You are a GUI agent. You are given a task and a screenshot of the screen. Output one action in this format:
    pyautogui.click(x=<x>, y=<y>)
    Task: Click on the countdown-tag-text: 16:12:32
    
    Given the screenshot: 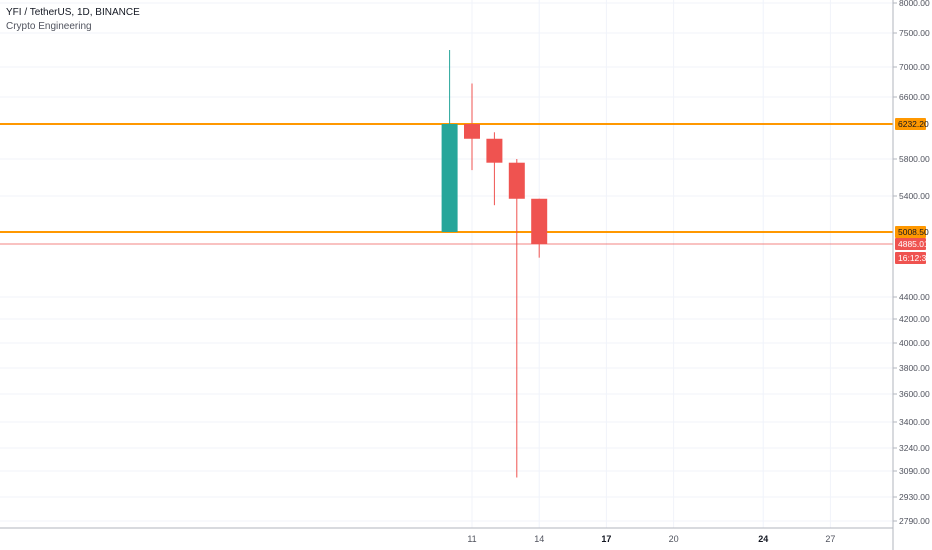 What is the action you would take?
    pyautogui.click(x=914, y=258)
    